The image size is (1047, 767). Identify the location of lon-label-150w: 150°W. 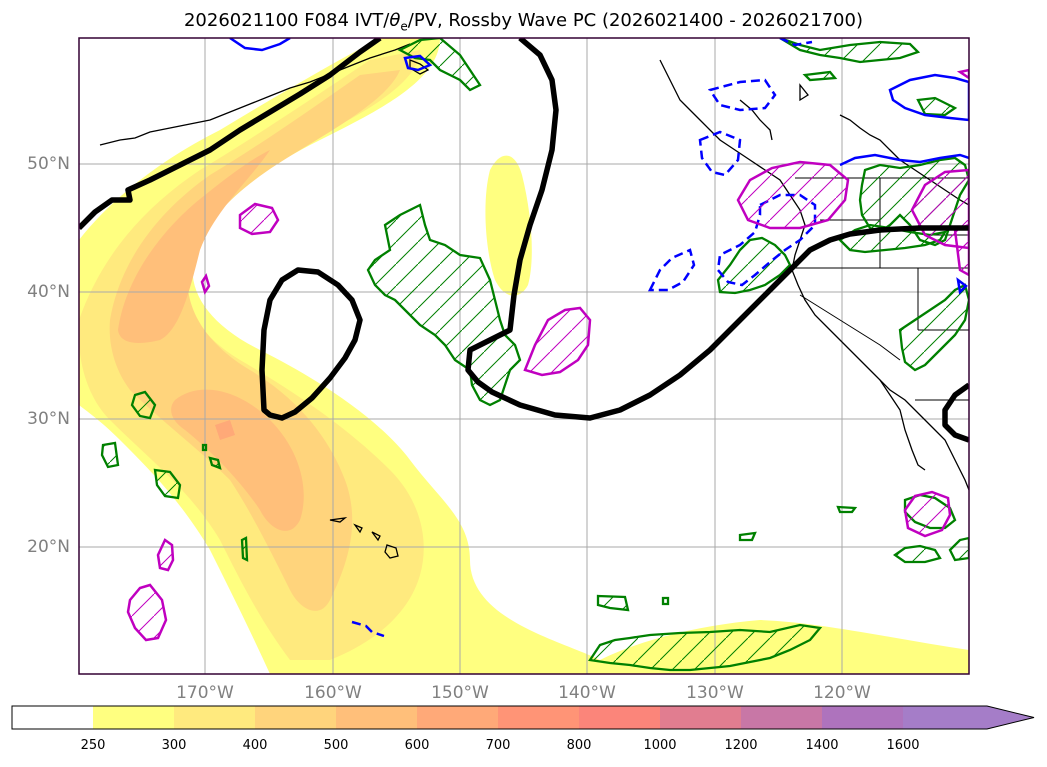
(460, 693).